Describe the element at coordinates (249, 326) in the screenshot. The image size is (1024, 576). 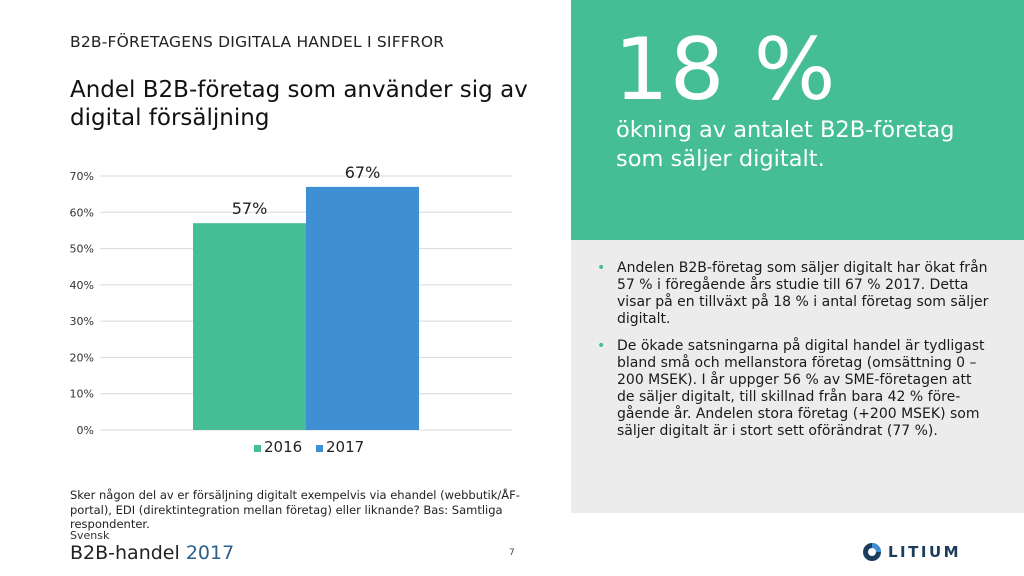
I see `bar-2016` at that location.